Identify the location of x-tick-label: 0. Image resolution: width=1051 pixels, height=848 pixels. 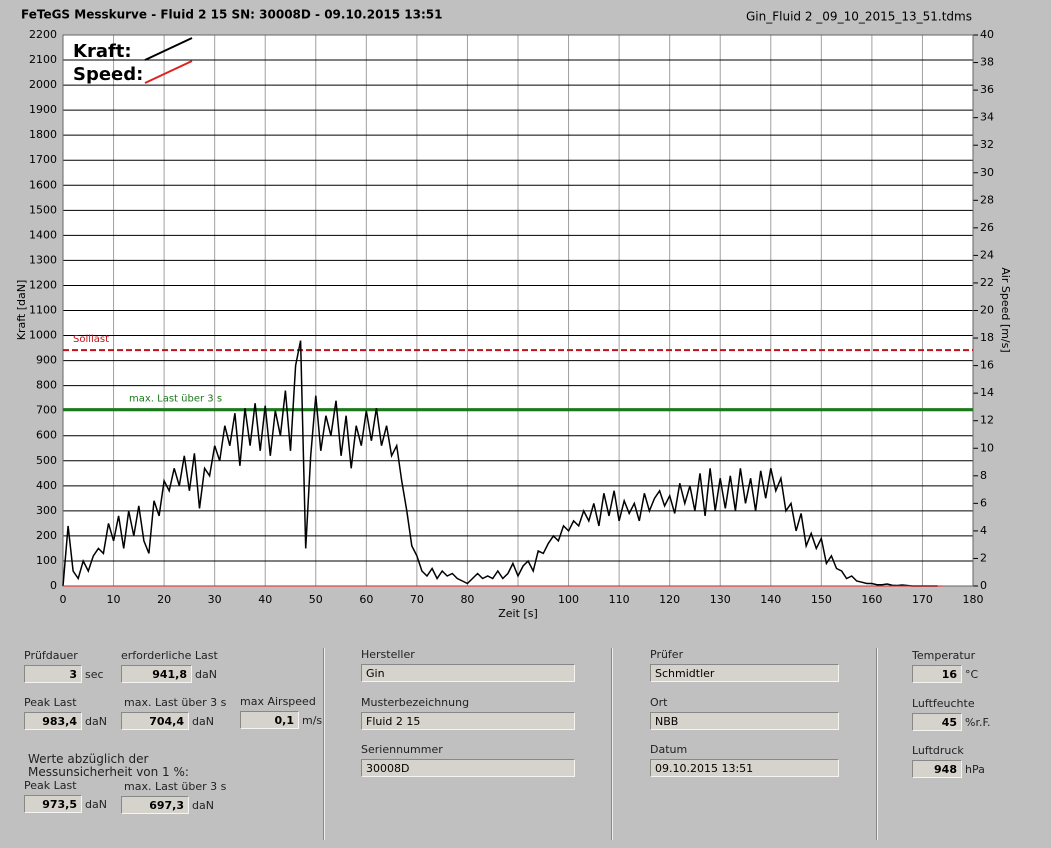
(63, 599).